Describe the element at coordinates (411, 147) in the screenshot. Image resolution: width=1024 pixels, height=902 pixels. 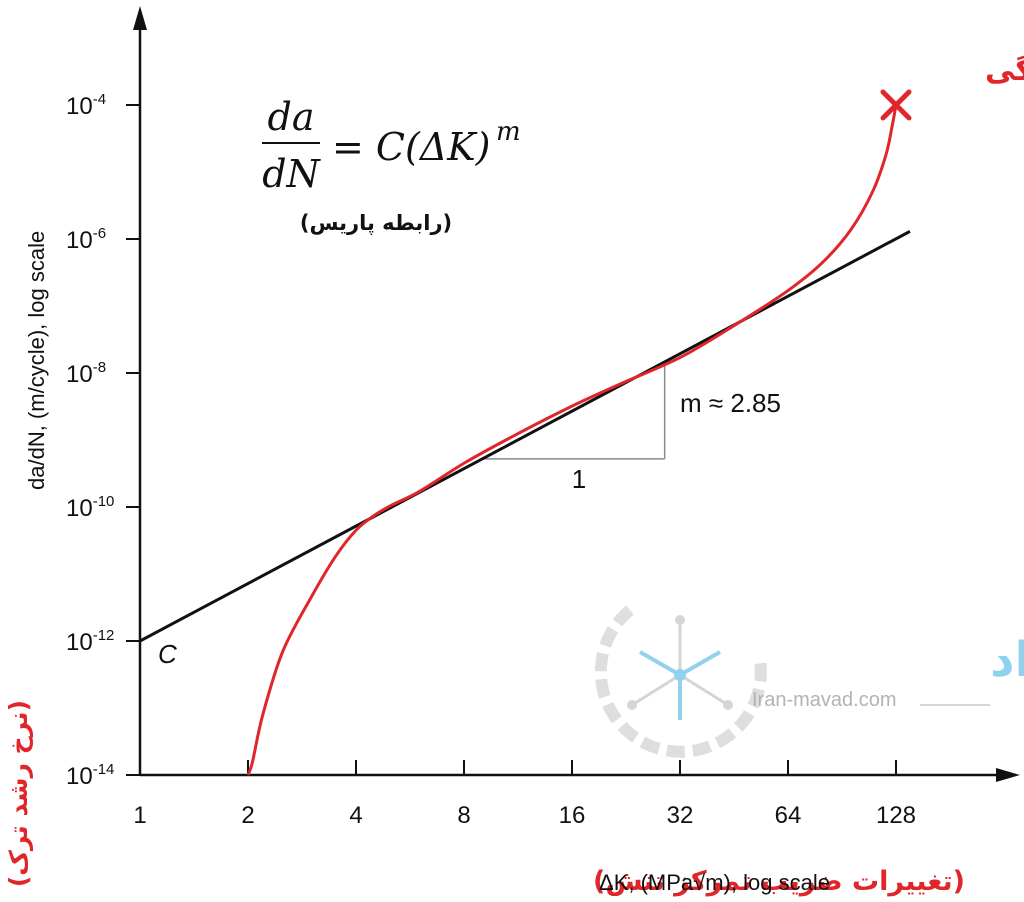
I see `formula-rhs: = C(ΔK)` at that location.